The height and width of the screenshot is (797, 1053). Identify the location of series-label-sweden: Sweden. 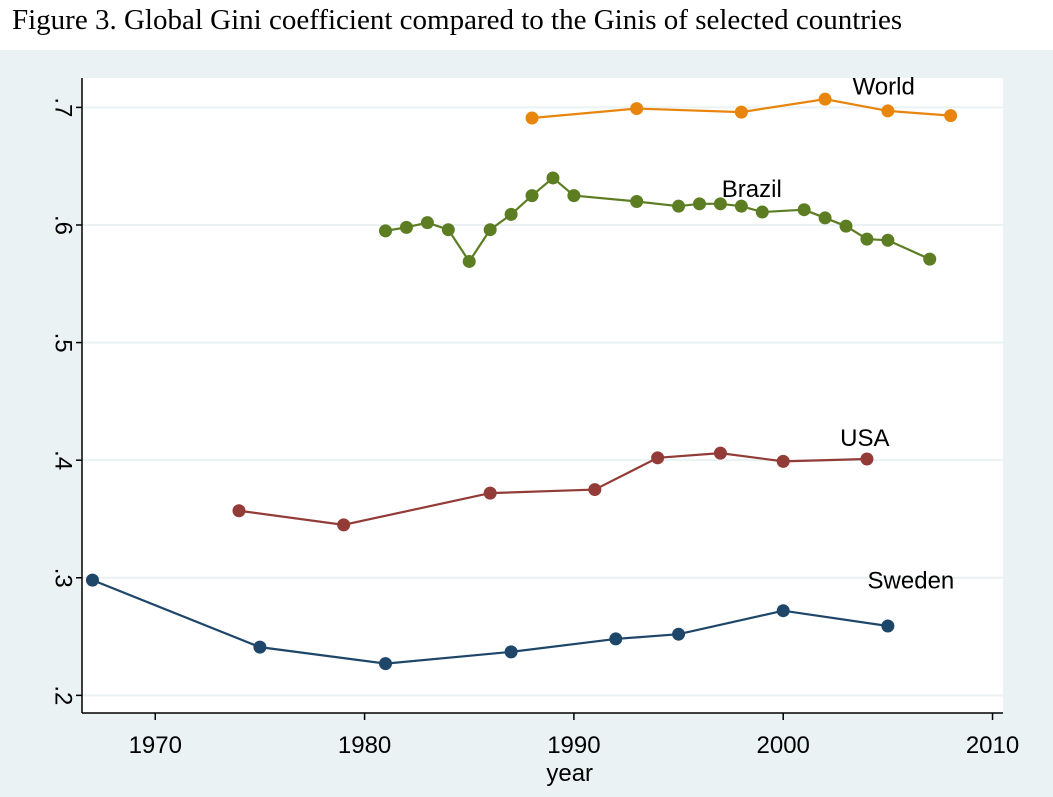
(911, 580).